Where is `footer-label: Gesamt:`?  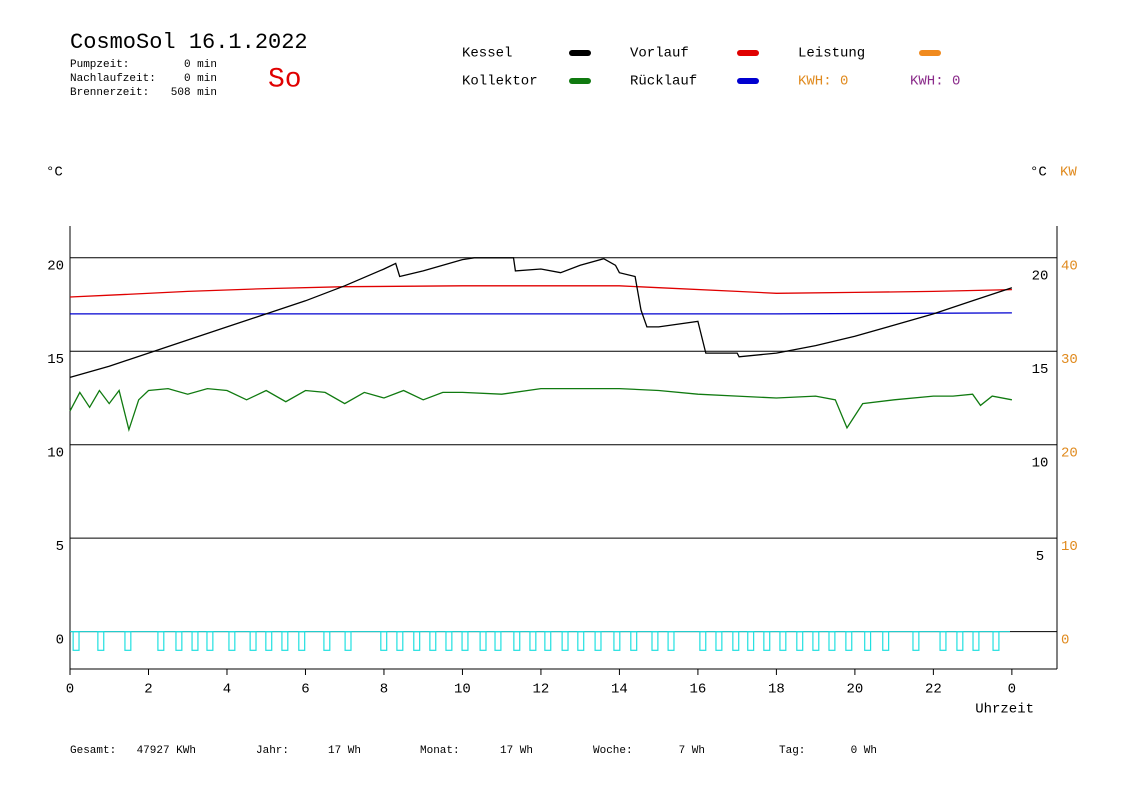 footer-label: Gesamt: is located at coordinates (93, 751).